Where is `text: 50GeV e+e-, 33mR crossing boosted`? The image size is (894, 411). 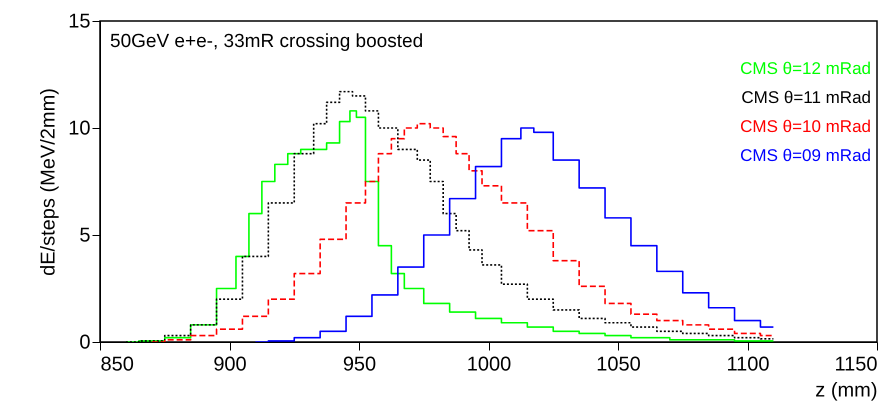 text: 50GeV e+e-, 33mR crossing boosted is located at coordinates (267, 41).